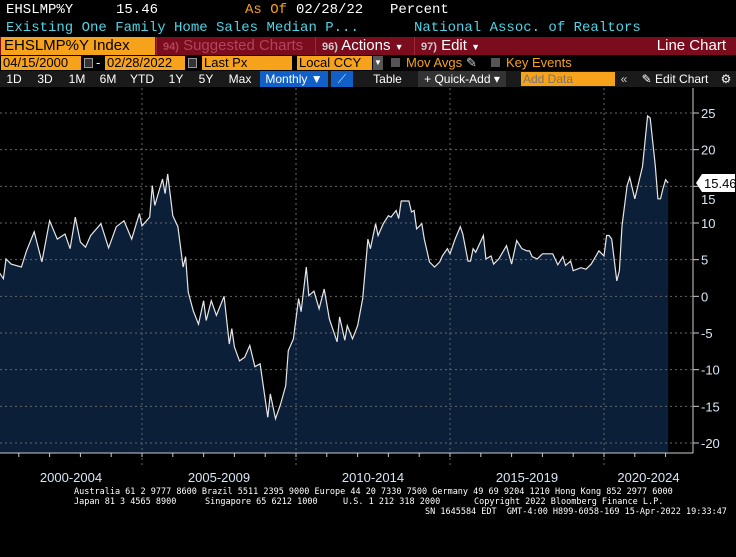 The image size is (736, 557). I want to click on y-tick-label: -10, so click(710, 370).